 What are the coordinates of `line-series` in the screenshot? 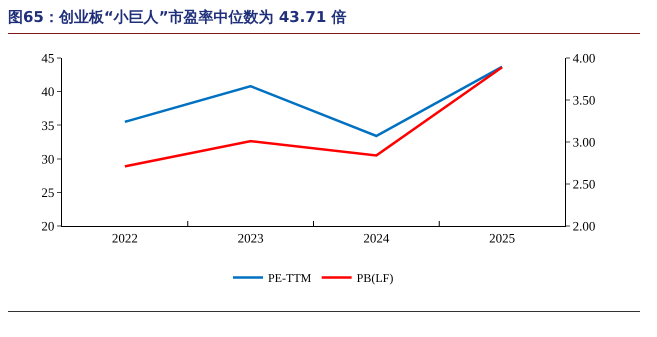 It's located at (314, 101).